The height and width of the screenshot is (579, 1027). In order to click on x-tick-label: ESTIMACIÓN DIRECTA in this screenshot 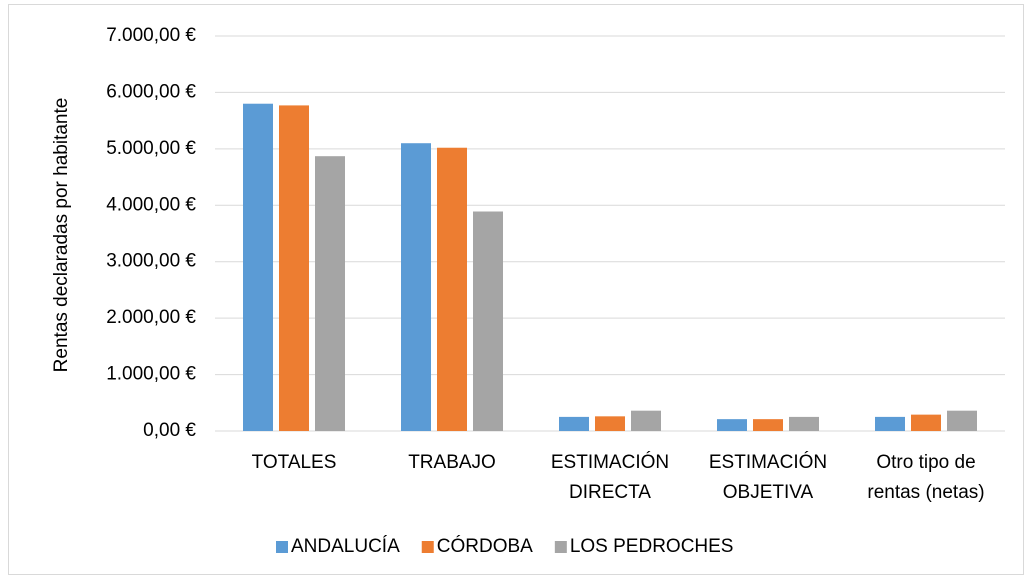, I will do `click(610, 477)`.